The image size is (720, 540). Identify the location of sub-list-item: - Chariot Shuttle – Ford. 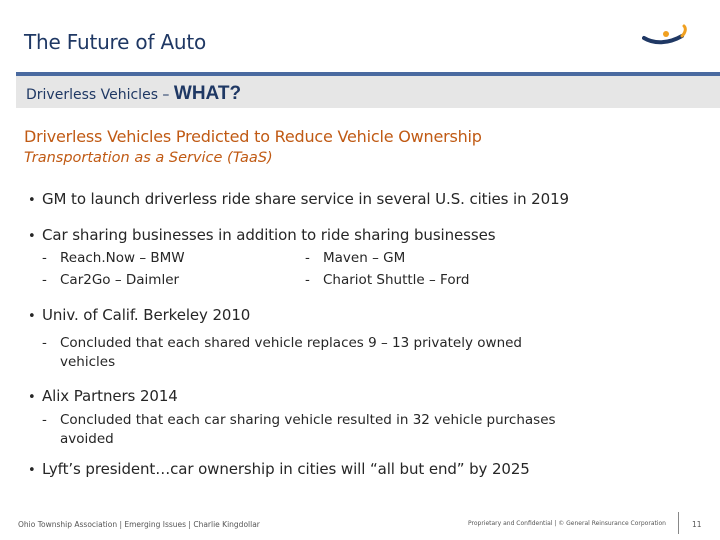
(387, 280).